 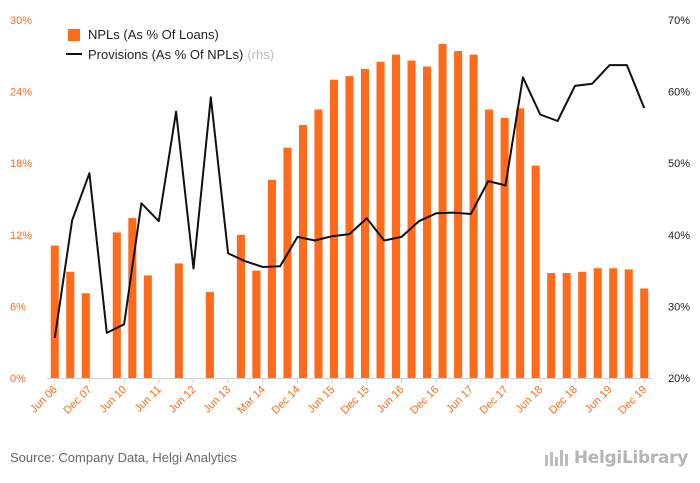 What do you see at coordinates (44, 400) in the screenshot?
I see `x-tick-label: Jun 06` at bounding box center [44, 400].